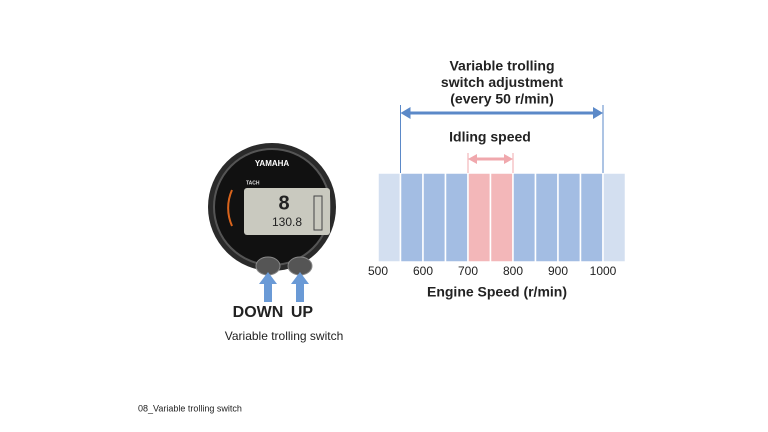 Image resolution: width=768 pixels, height=432 pixels. Describe the element at coordinates (272, 163) in the screenshot. I see `brand: YAMAHA` at that location.